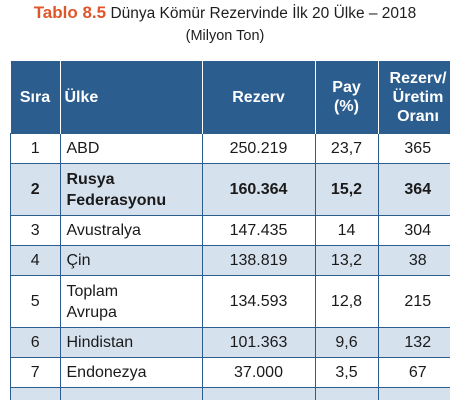 This screenshot has width=450, height=409. I want to click on table-row: 4 Çin 138.819 13,2 38, so click(230, 260).